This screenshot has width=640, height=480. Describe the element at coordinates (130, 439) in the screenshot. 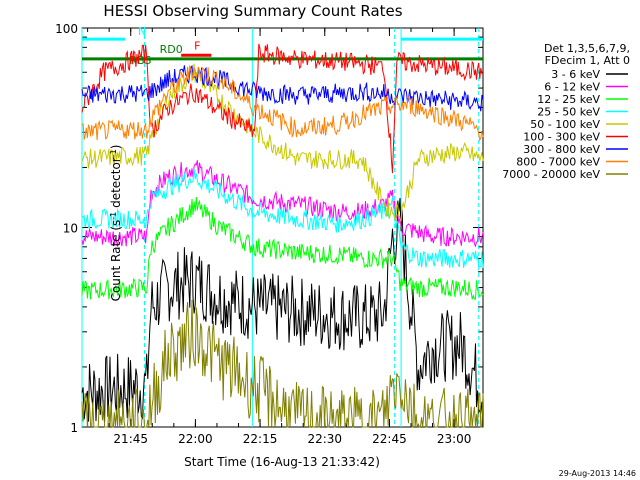

I see `x-tick-label-0: 21:45` at that location.